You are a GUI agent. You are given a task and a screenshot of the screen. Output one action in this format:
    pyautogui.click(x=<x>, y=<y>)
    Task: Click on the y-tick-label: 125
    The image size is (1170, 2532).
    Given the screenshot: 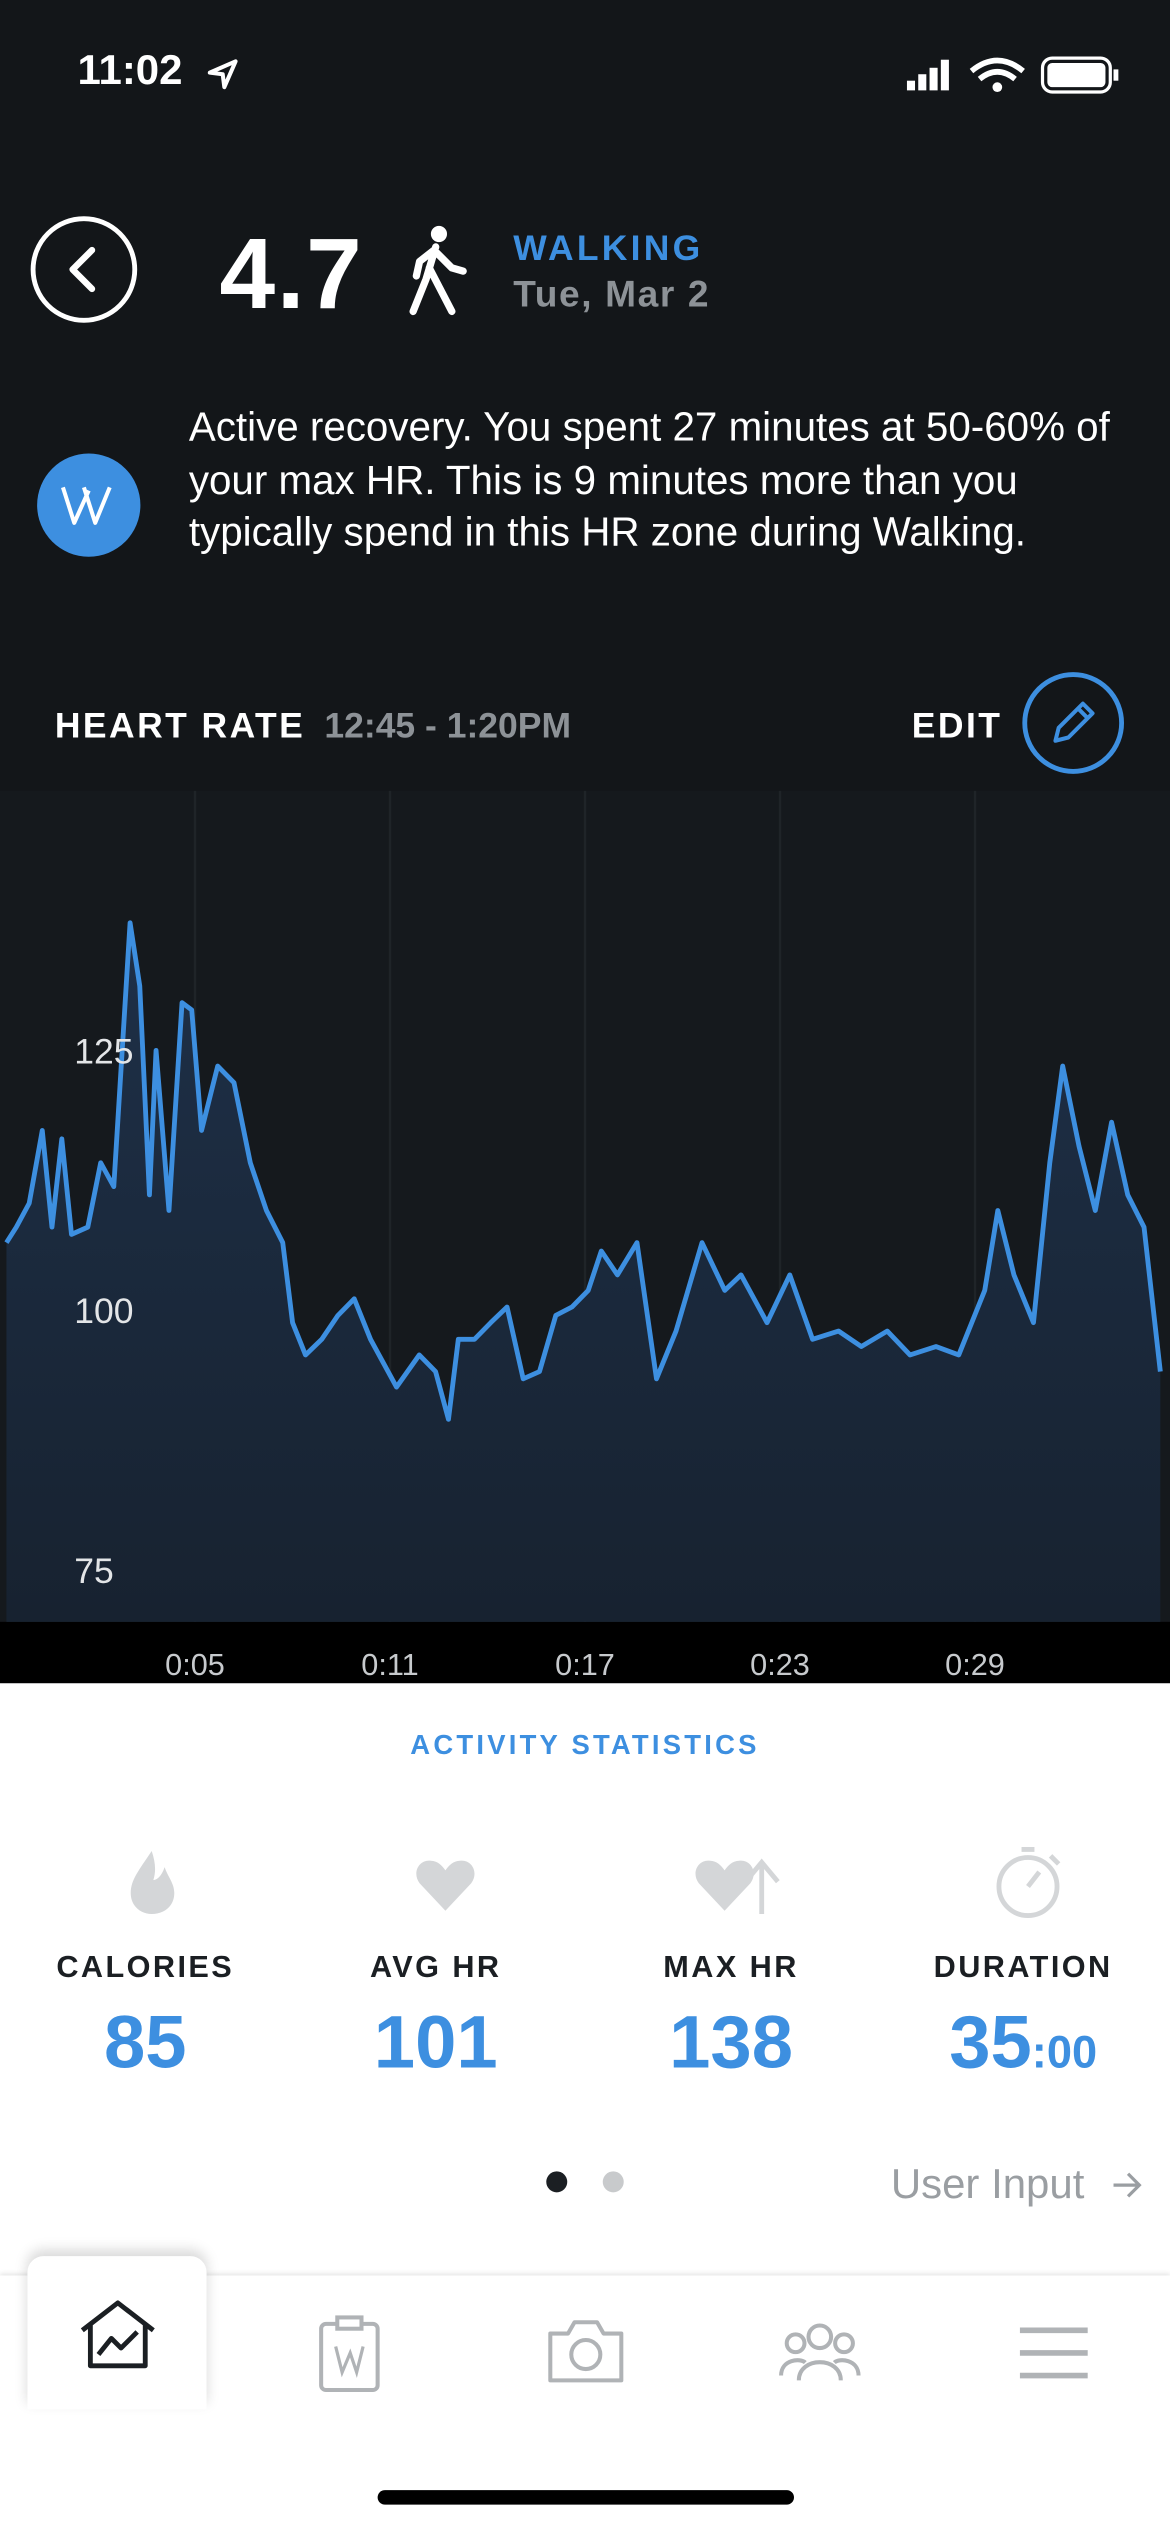 What is the action you would take?
    pyautogui.click(x=103, y=1051)
    